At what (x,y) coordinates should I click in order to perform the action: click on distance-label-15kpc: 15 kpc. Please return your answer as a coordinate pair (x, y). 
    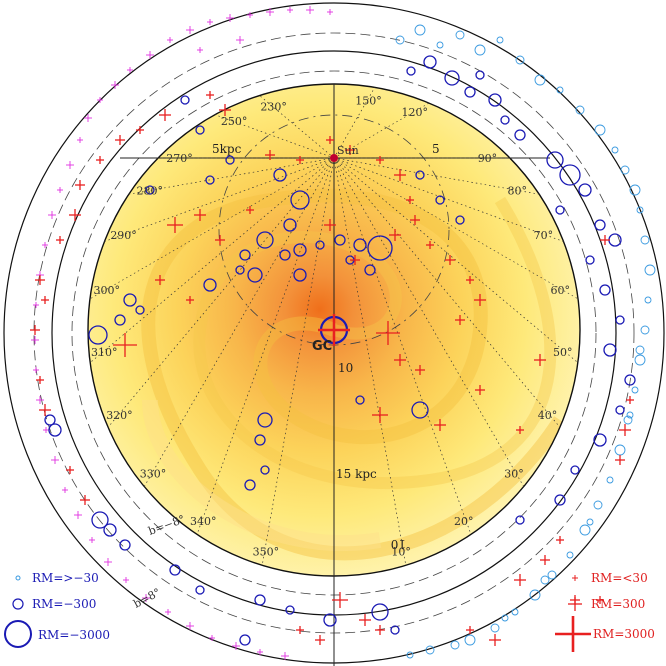
    Looking at the image, I should click on (356, 474).